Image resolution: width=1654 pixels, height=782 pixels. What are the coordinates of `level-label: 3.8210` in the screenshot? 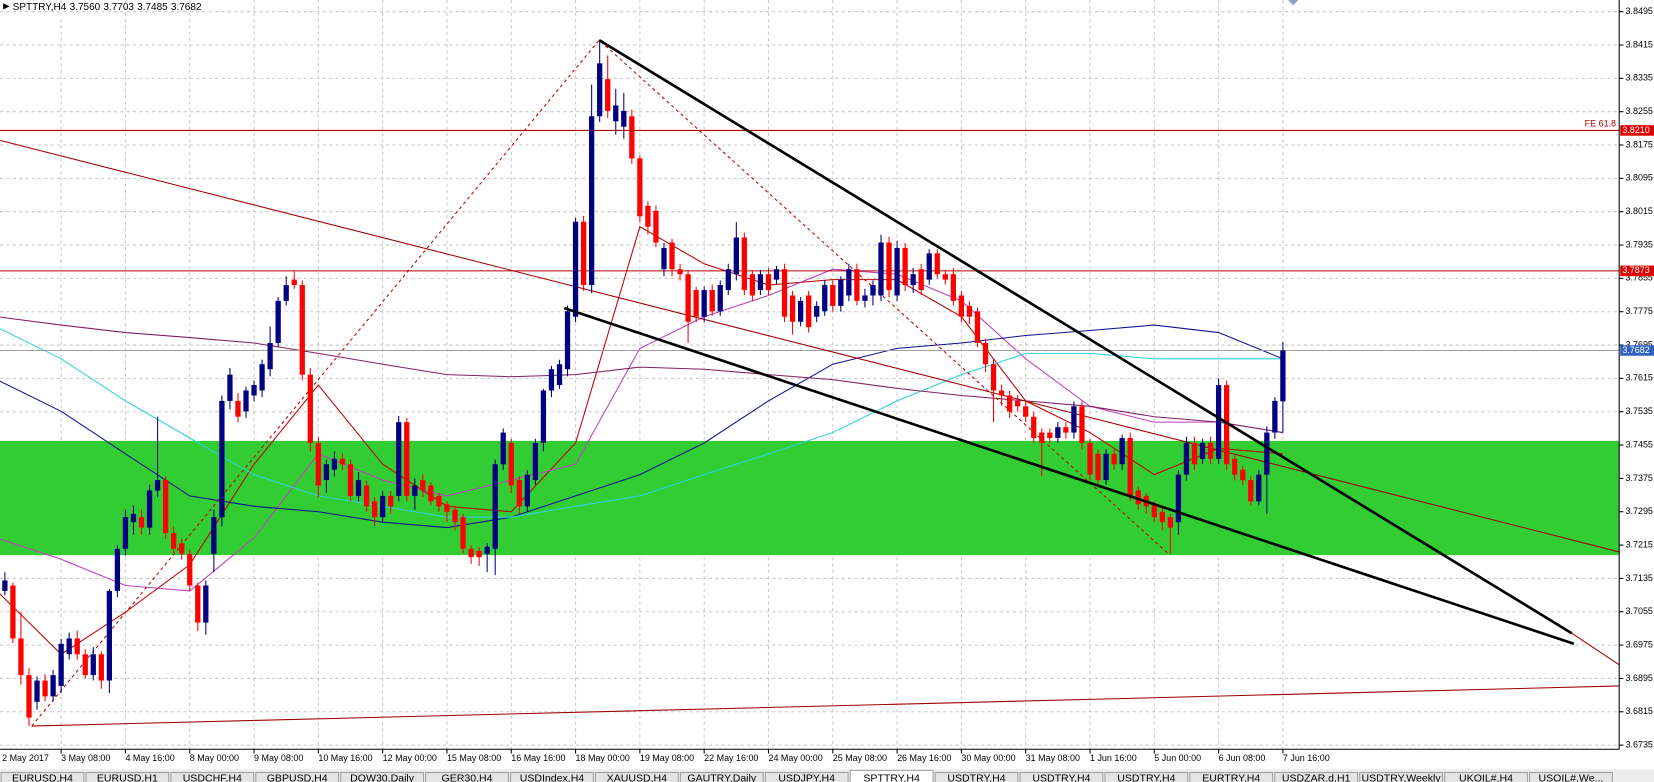 It's located at (1635, 130).